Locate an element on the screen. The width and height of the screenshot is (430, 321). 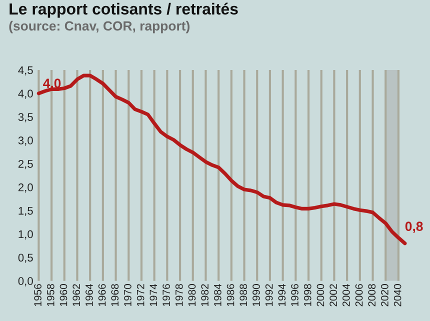
x-tick-label: 1972 is located at coordinates (140, 295).